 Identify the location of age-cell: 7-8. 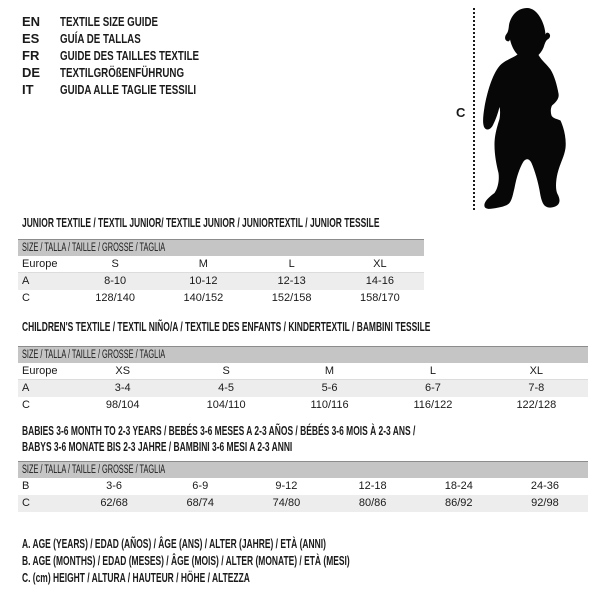
(536, 388).